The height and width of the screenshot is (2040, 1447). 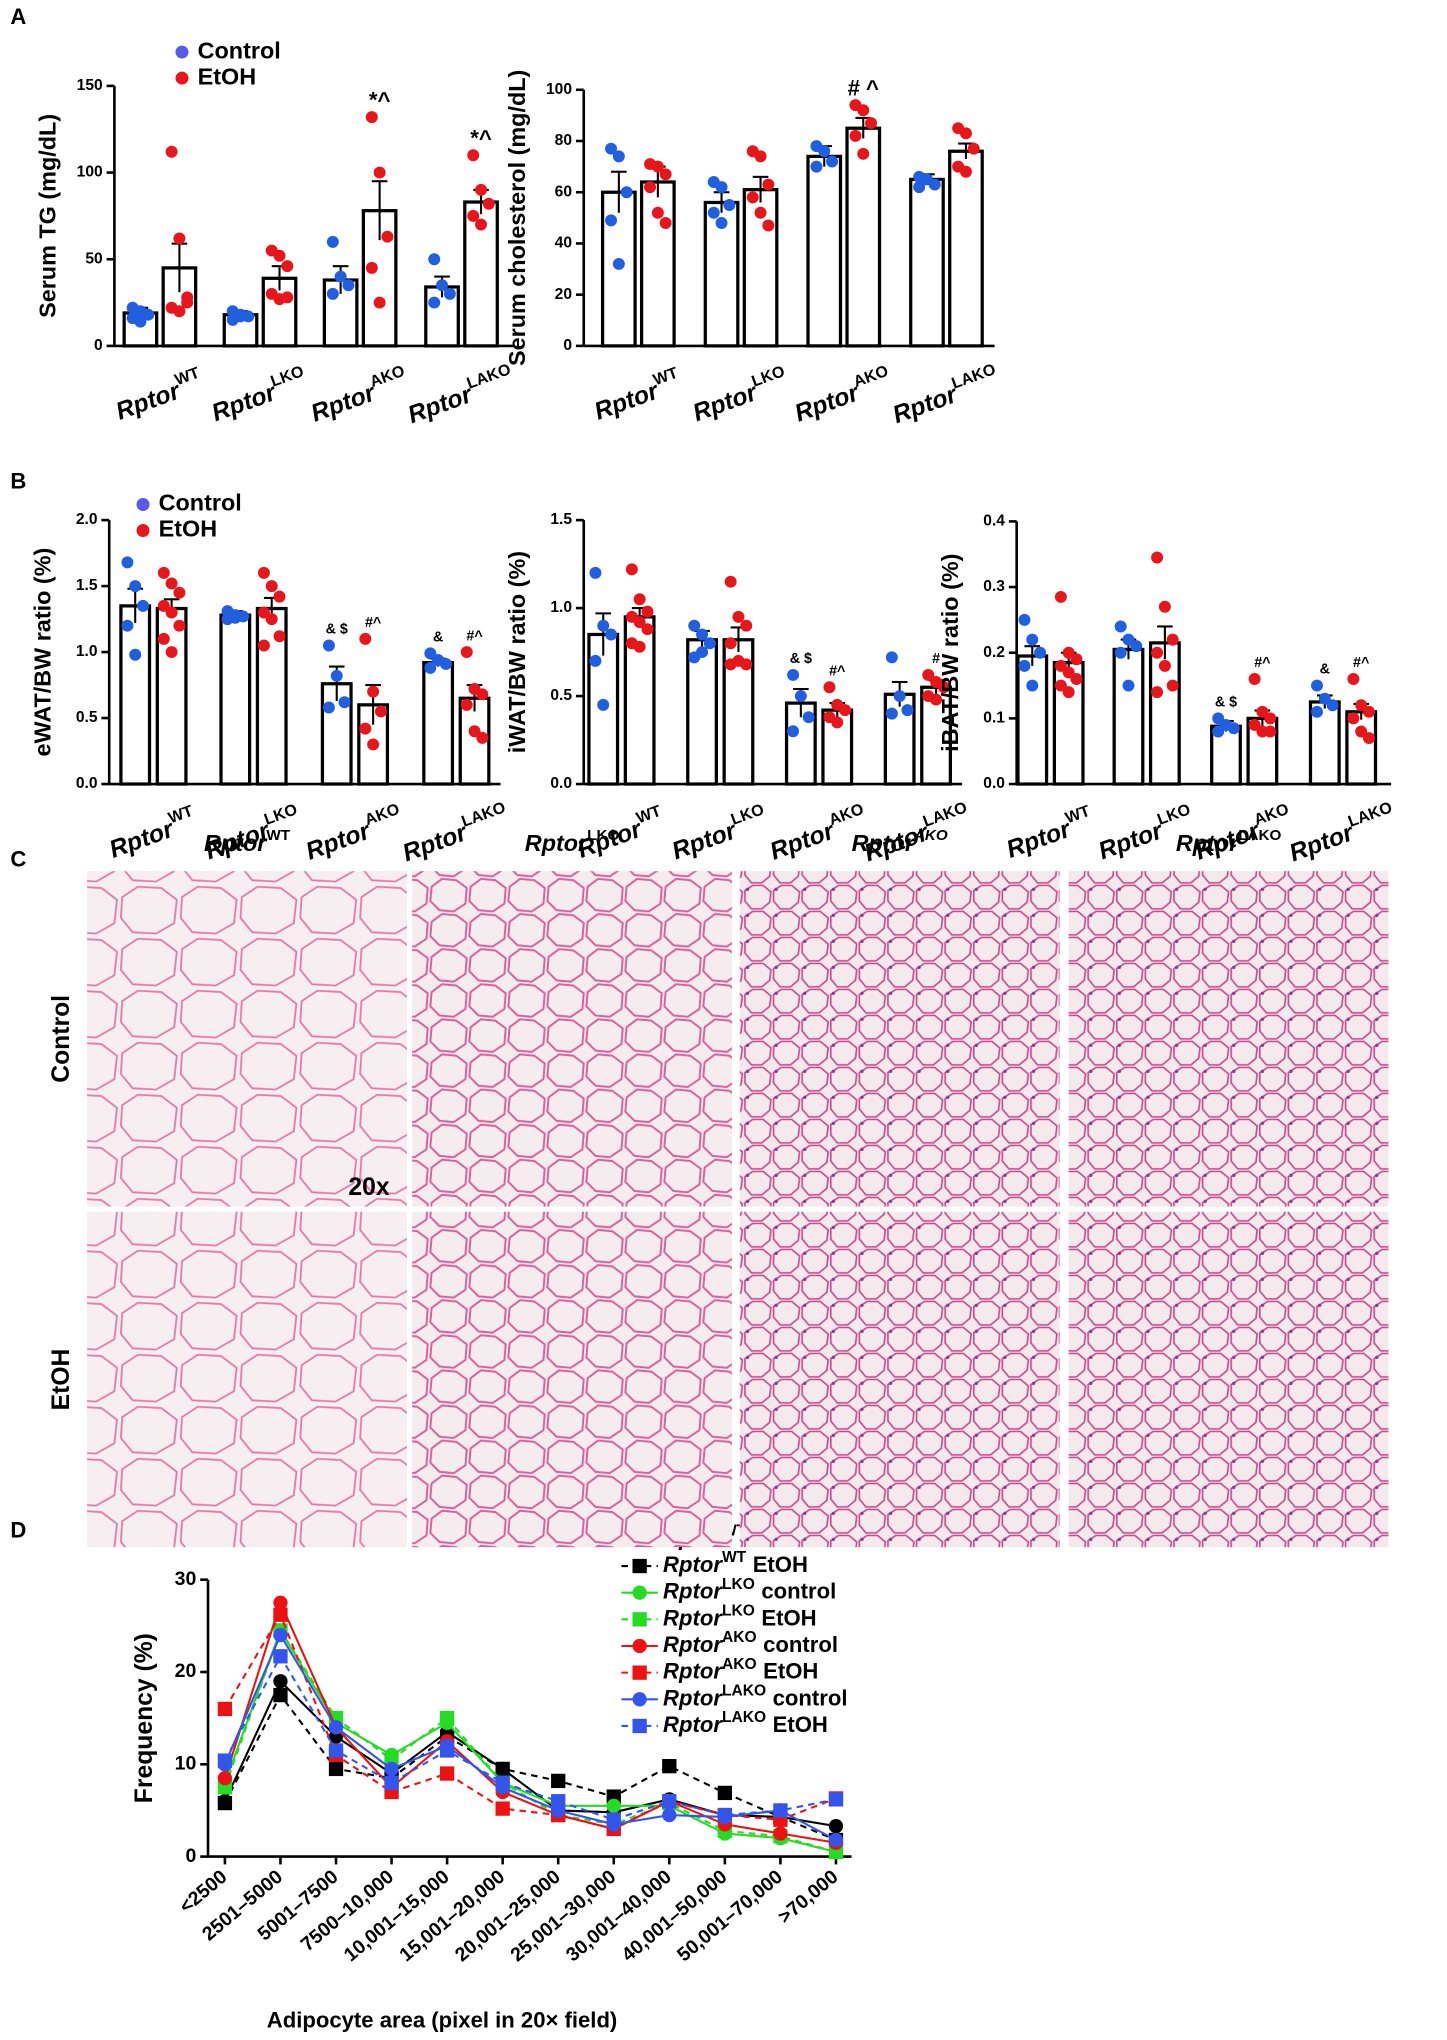 What do you see at coordinates (18, 859) in the screenshot?
I see `panel-letter: C` at bounding box center [18, 859].